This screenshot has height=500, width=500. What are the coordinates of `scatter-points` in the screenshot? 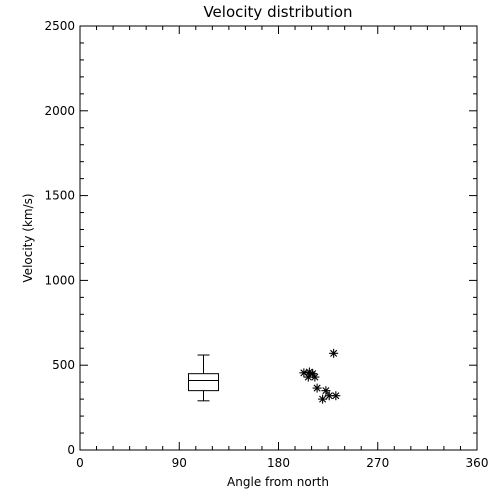 It's located at (320, 376).